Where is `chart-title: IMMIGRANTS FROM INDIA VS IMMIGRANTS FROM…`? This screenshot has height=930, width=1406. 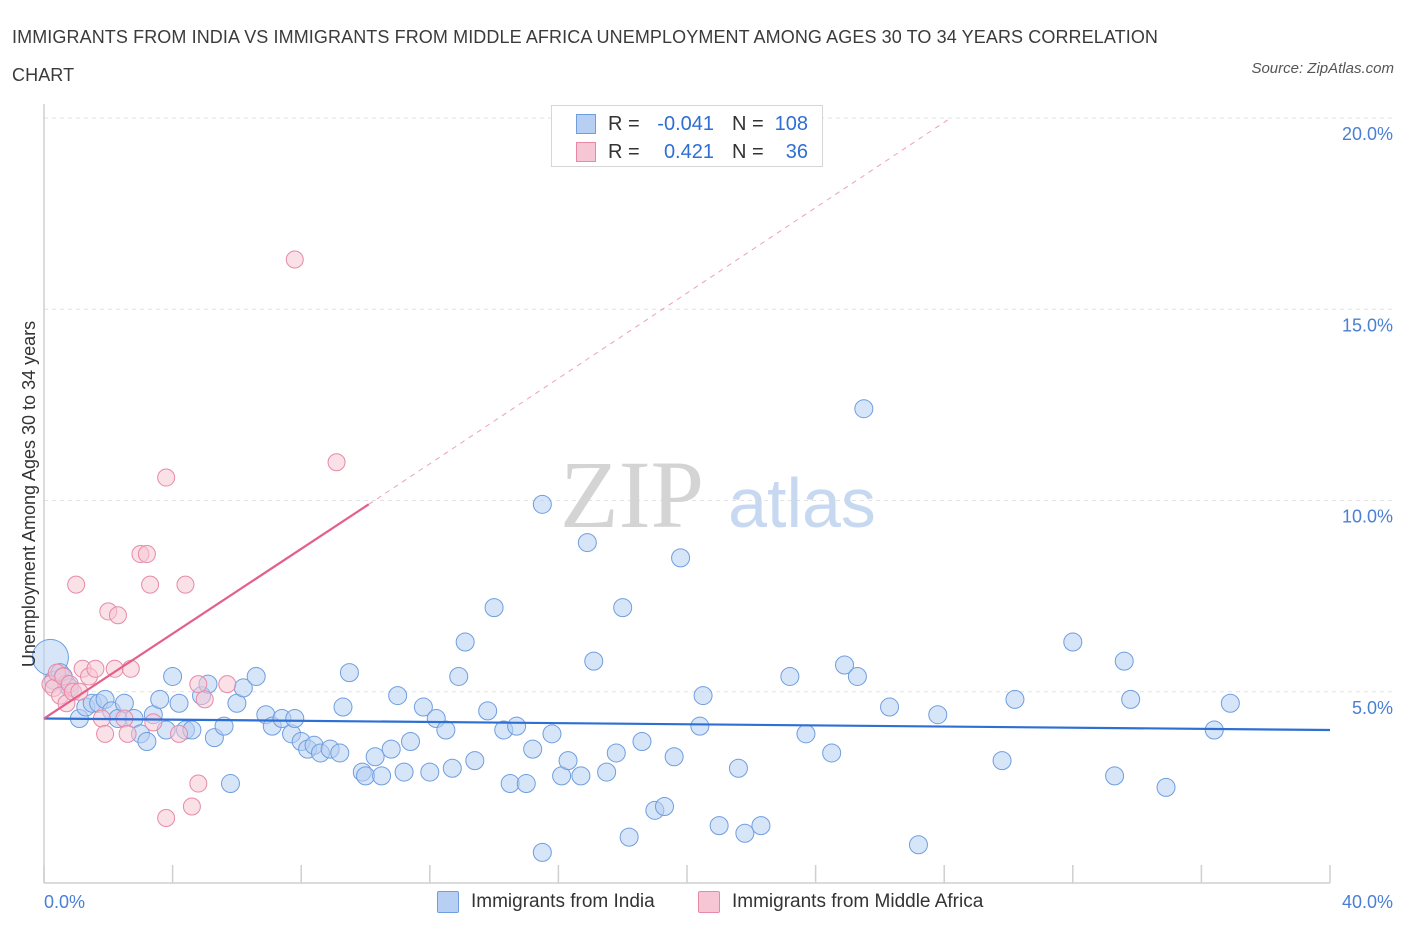 chart-title: IMMIGRANTS FROM INDIA VS IMMIGRANTS FROM… is located at coordinates (585, 56).